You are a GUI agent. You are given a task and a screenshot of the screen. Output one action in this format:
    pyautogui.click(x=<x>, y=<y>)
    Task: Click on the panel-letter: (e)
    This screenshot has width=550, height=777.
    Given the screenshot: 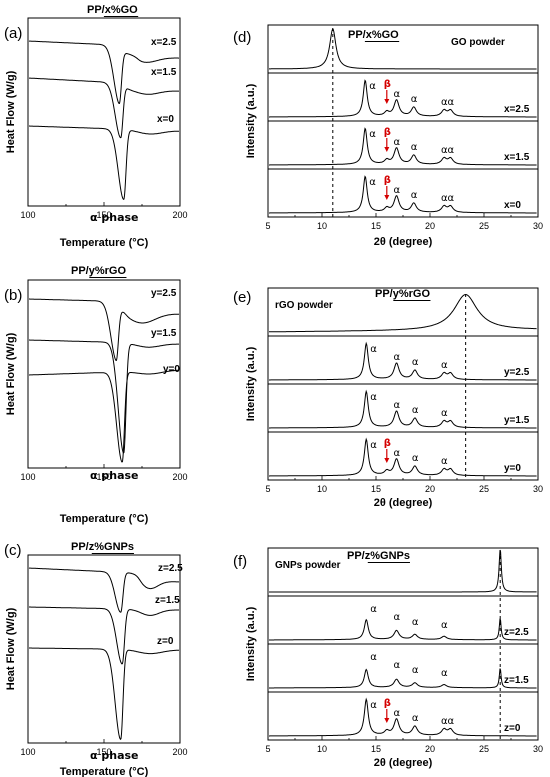 What is the action you would take?
    pyautogui.click(x=242, y=297)
    